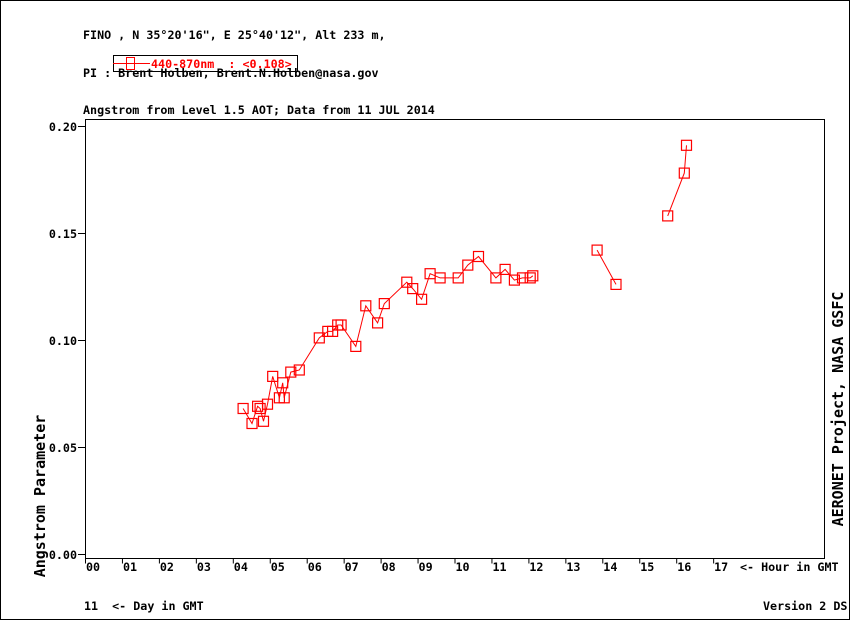 The height and width of the screenshot is (620, 850). What do you see at coordinates (314, 567) in the screenshot?
I see `x-tick-label: 06` at bounding box center [314, 567].